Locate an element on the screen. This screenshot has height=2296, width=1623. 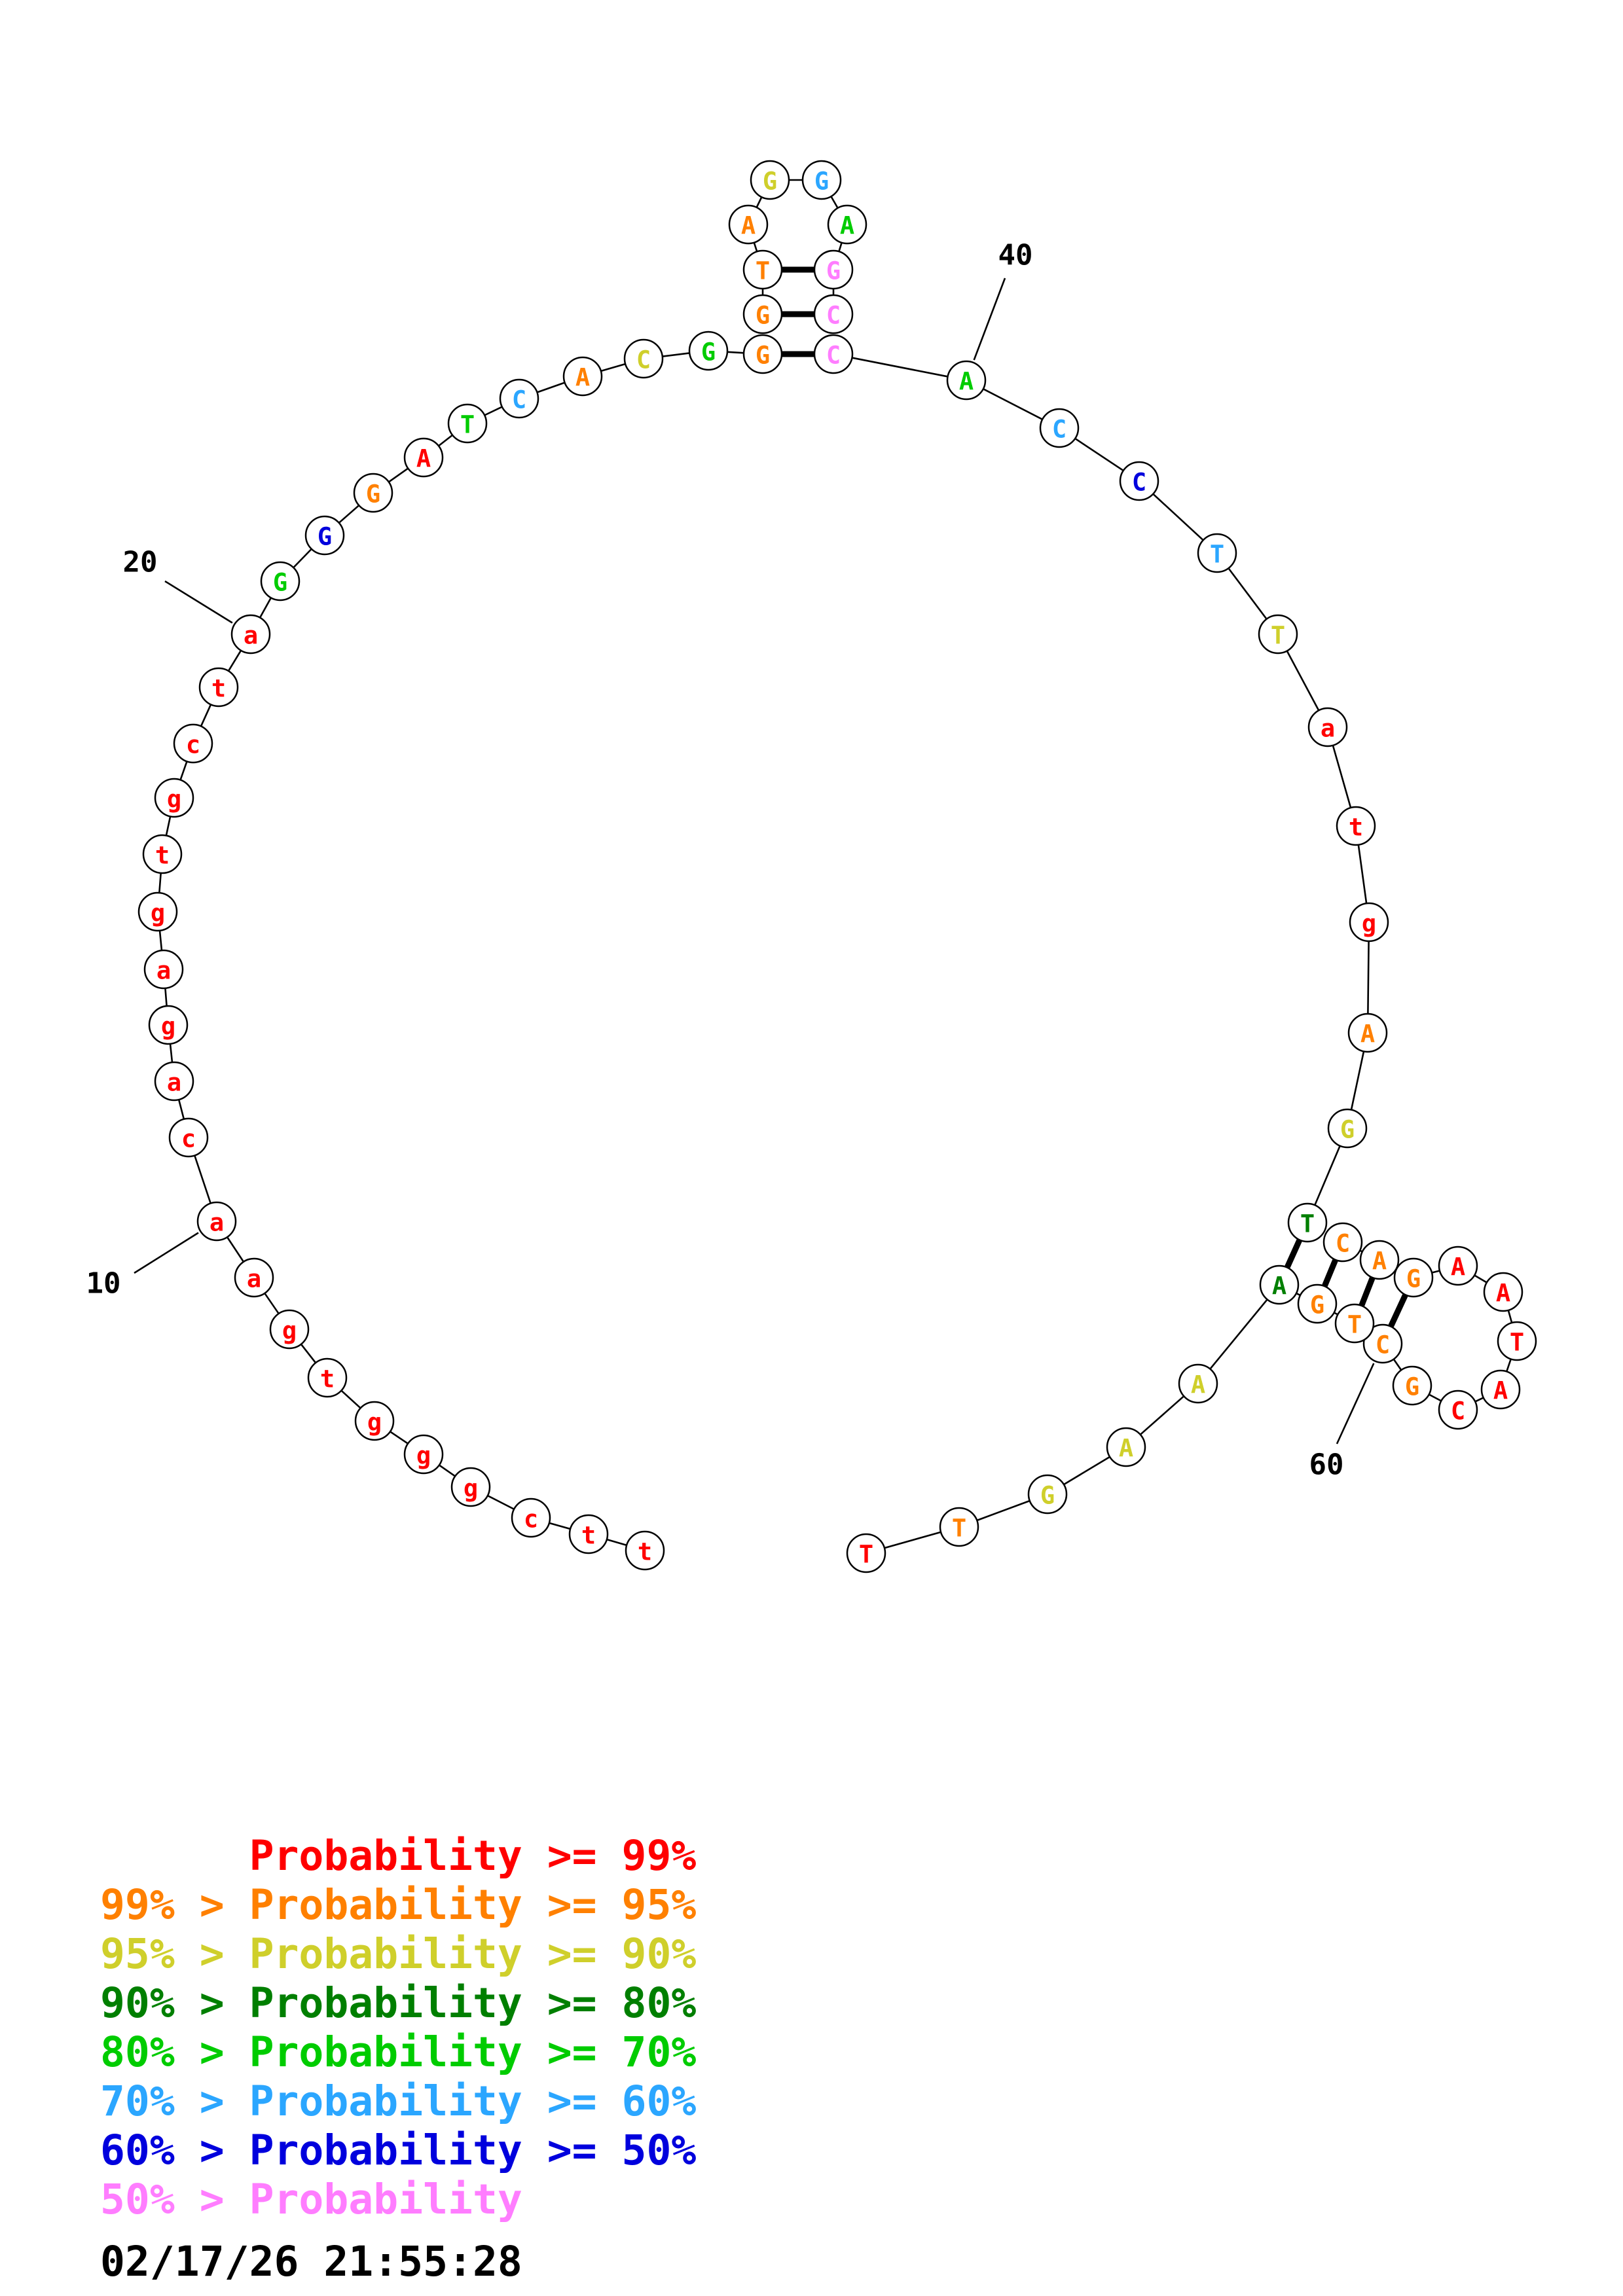
nucleotide: t is located at coordinates (645, 1550).